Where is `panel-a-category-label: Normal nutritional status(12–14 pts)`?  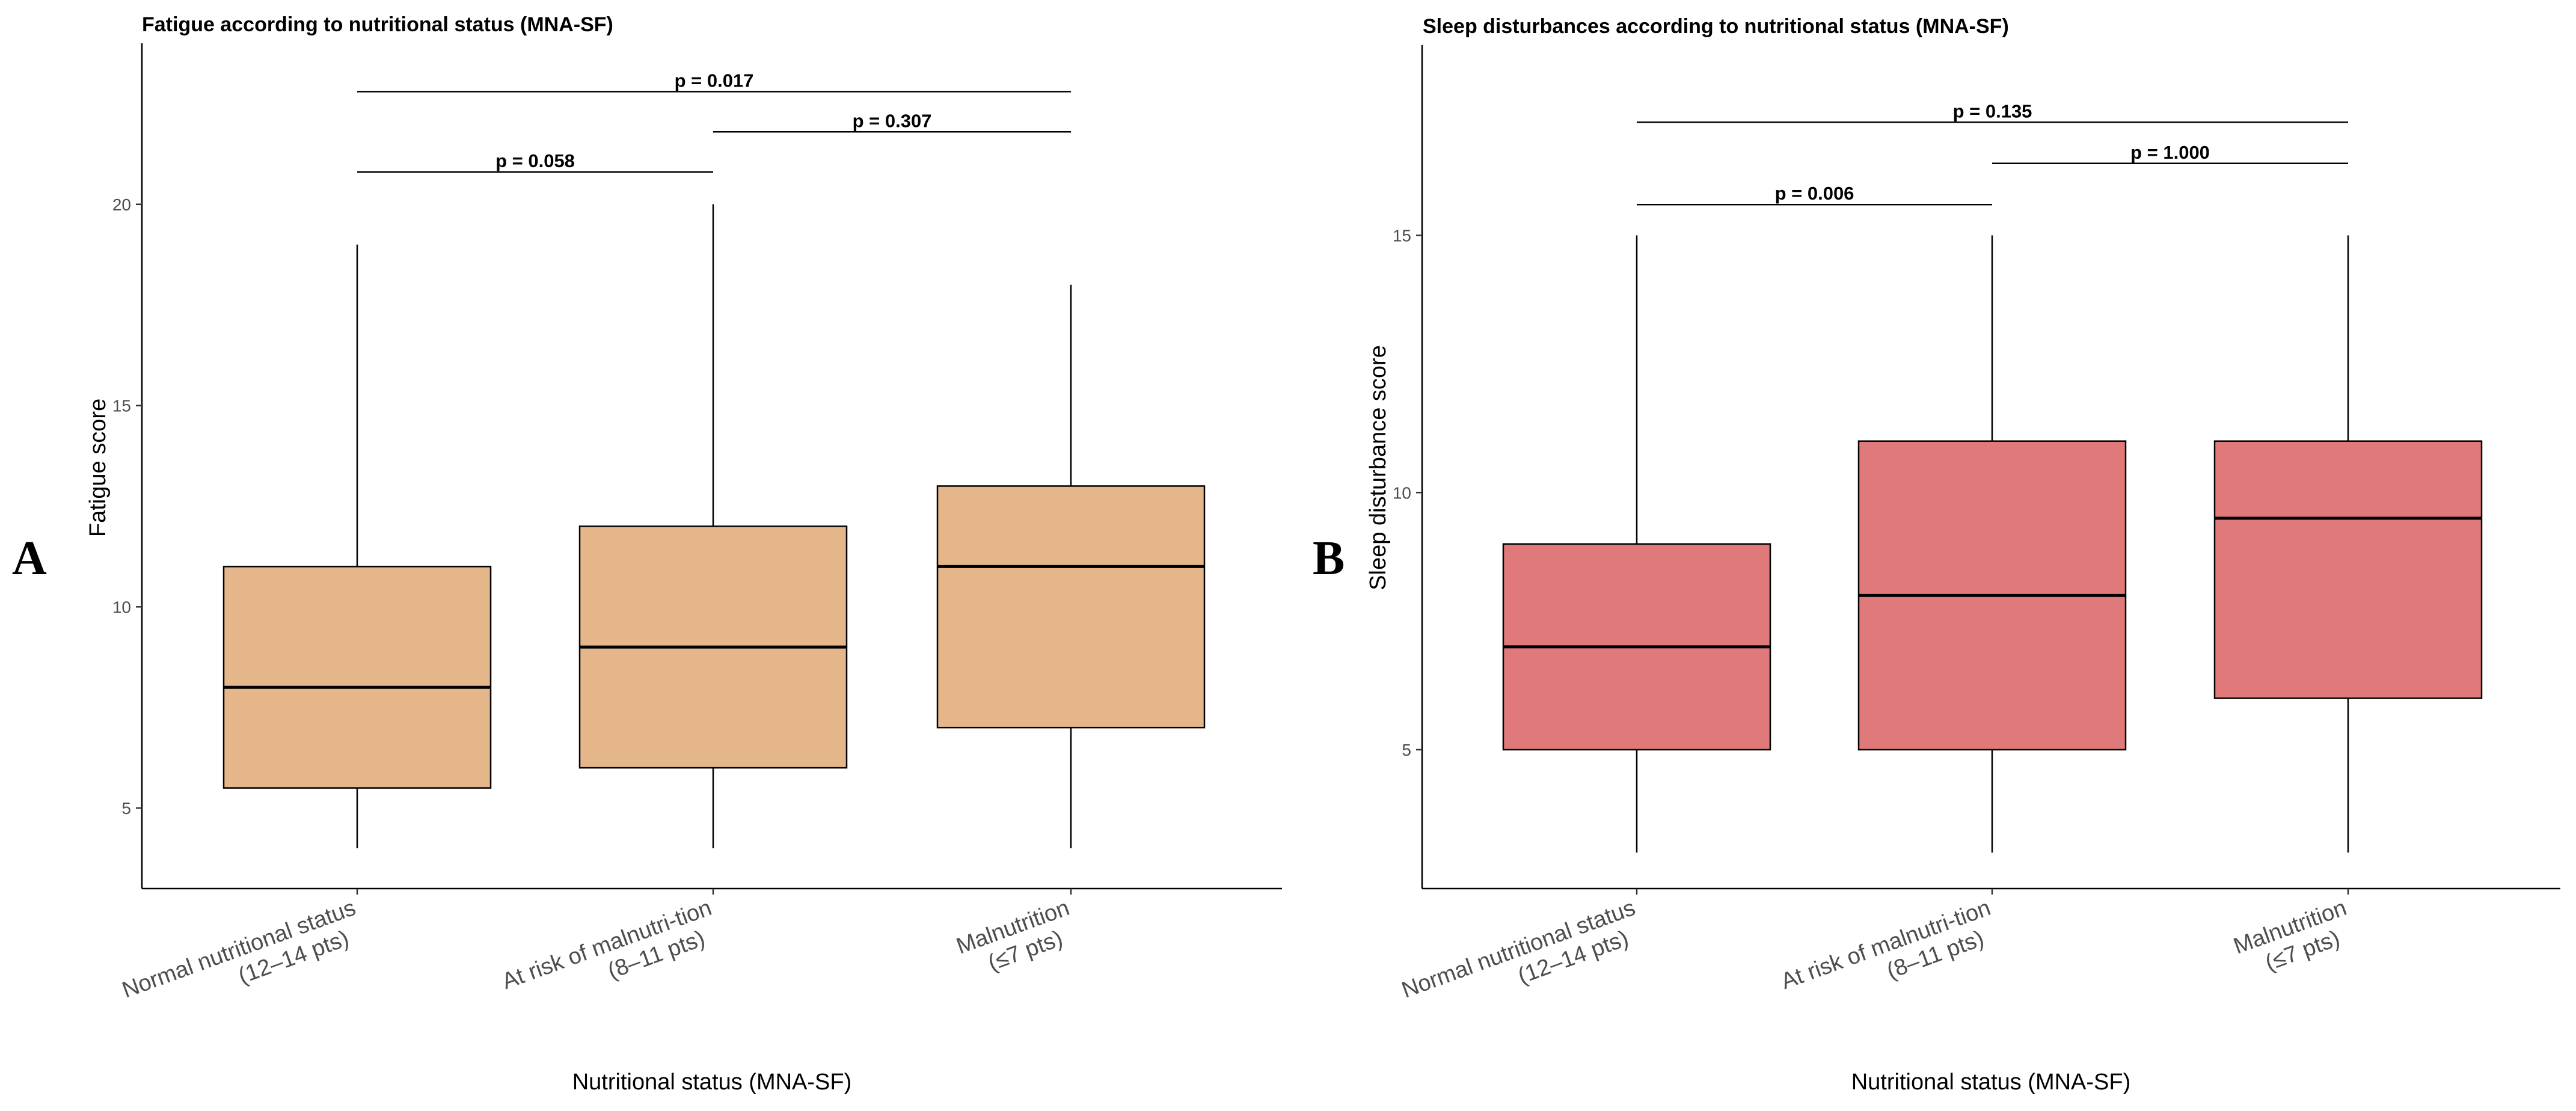
panel-a-category-label: Normal nutritional status(12–14 pts) is located at coordinates (239, 949).